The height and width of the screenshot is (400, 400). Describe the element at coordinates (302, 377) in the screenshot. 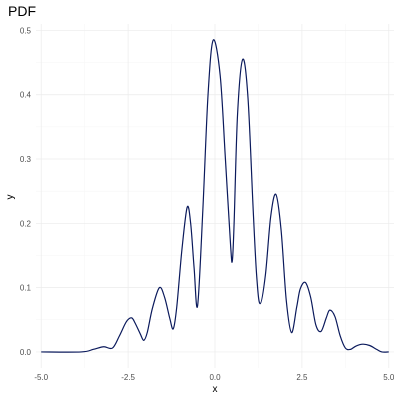

I see `x-tick-label: 2.5` at that location.